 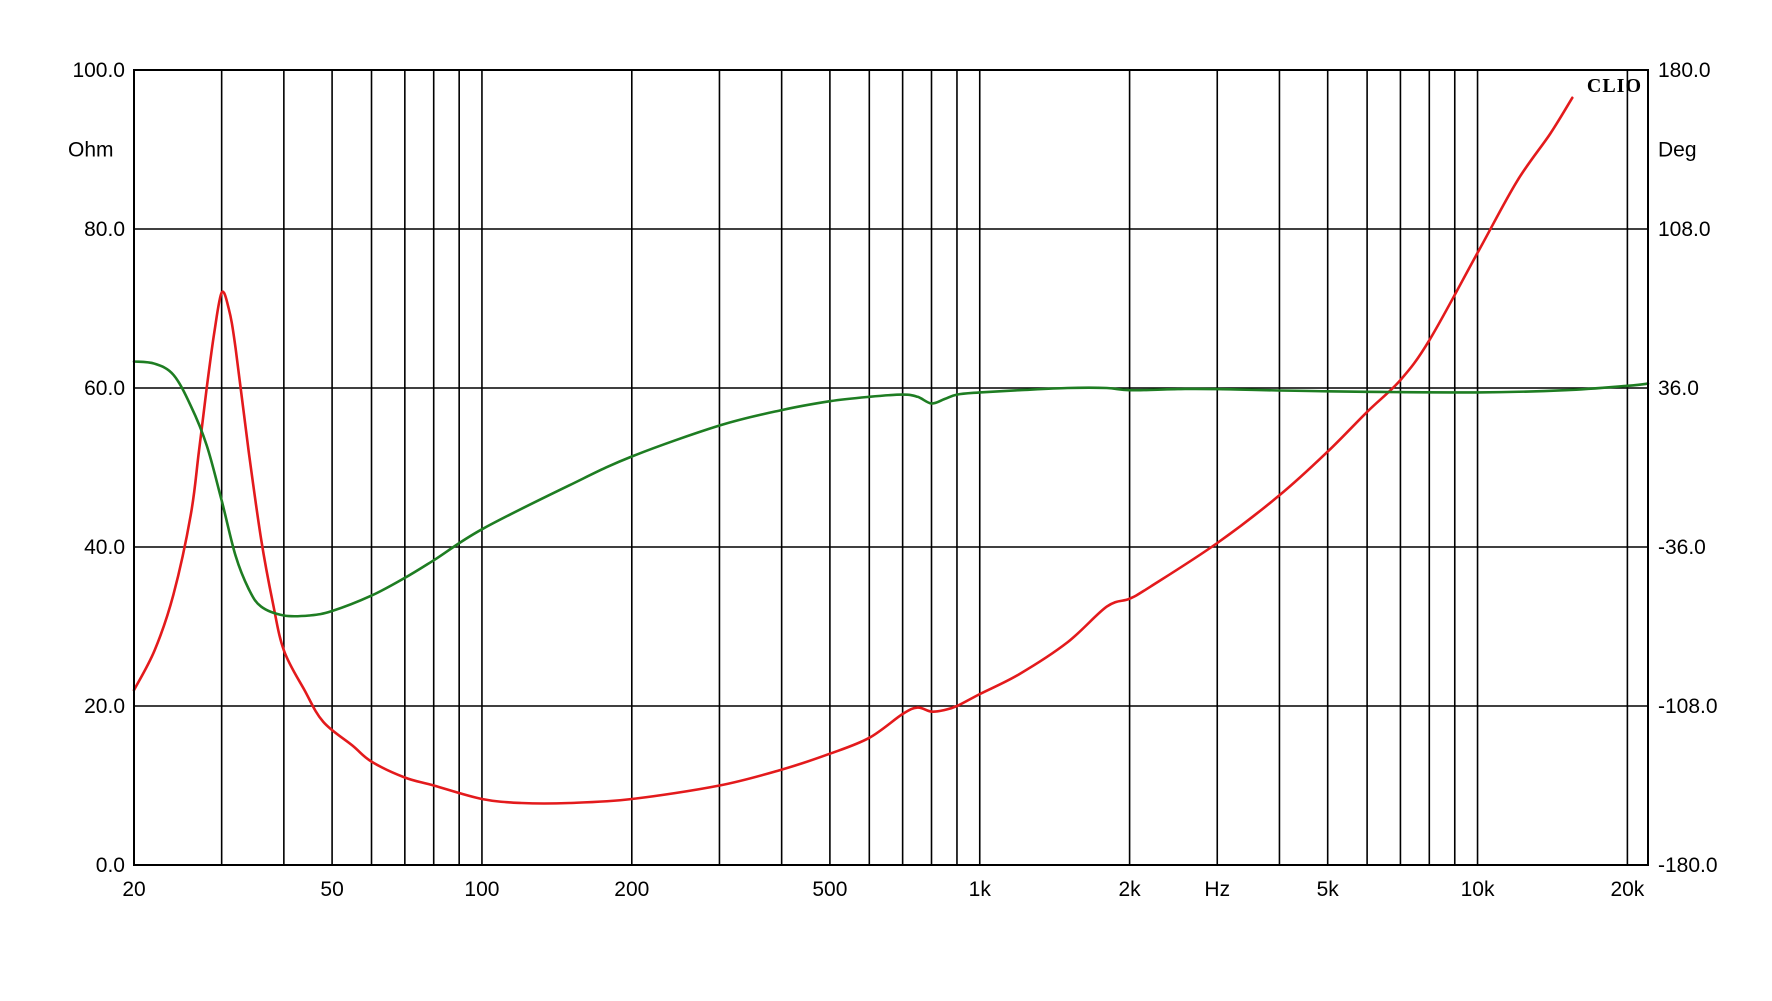 I want to click on x-tick-label: 2k, so click(x=1130, y=889).